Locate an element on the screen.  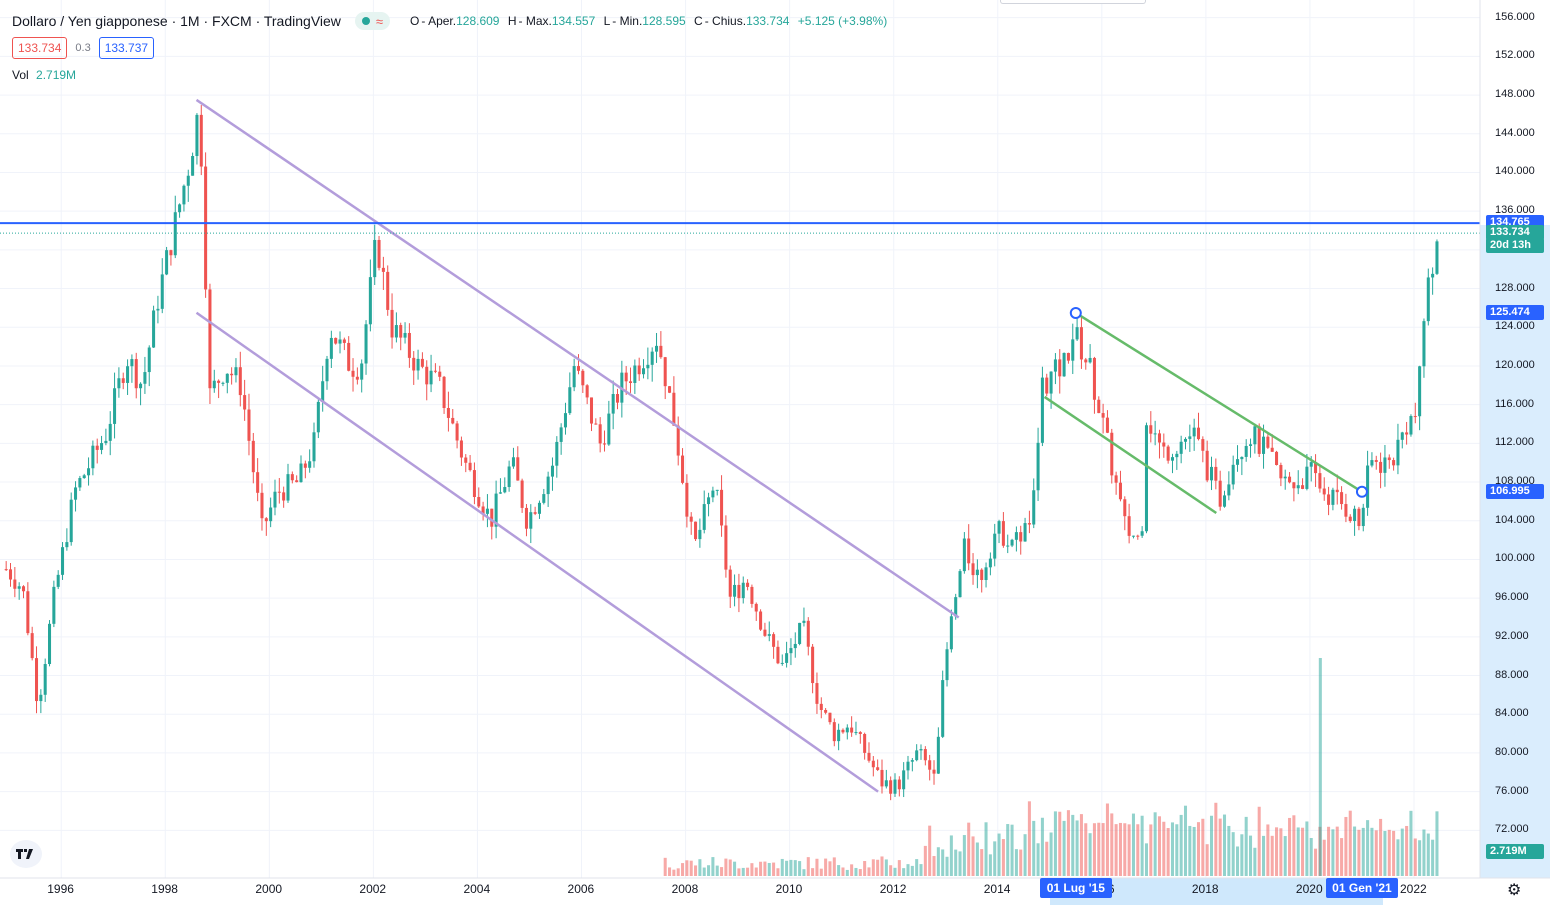
buy-button: 133.737 is located at coordinates (126, 48).